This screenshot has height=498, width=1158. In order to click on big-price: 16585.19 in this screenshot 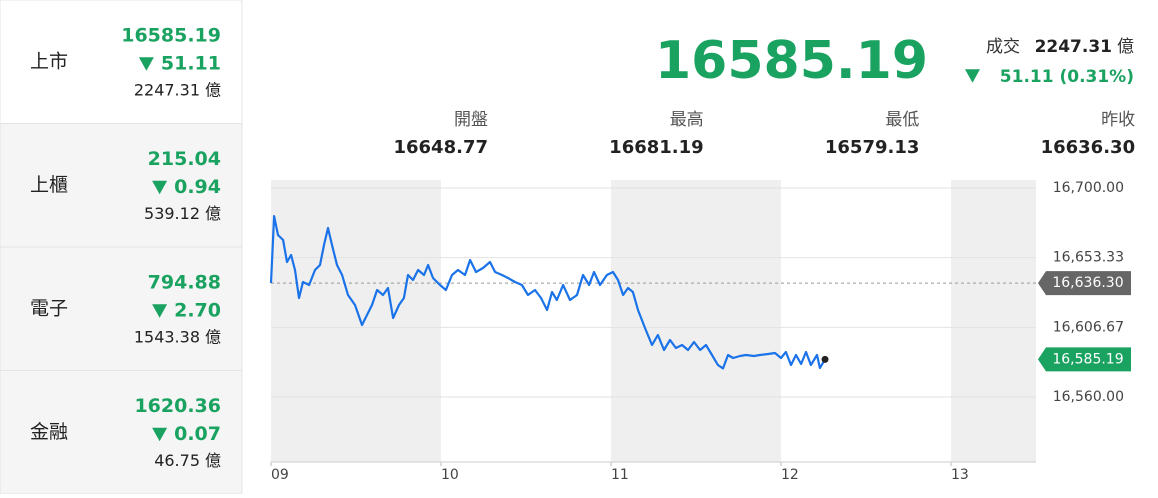, I will do `click(791, 61)`.